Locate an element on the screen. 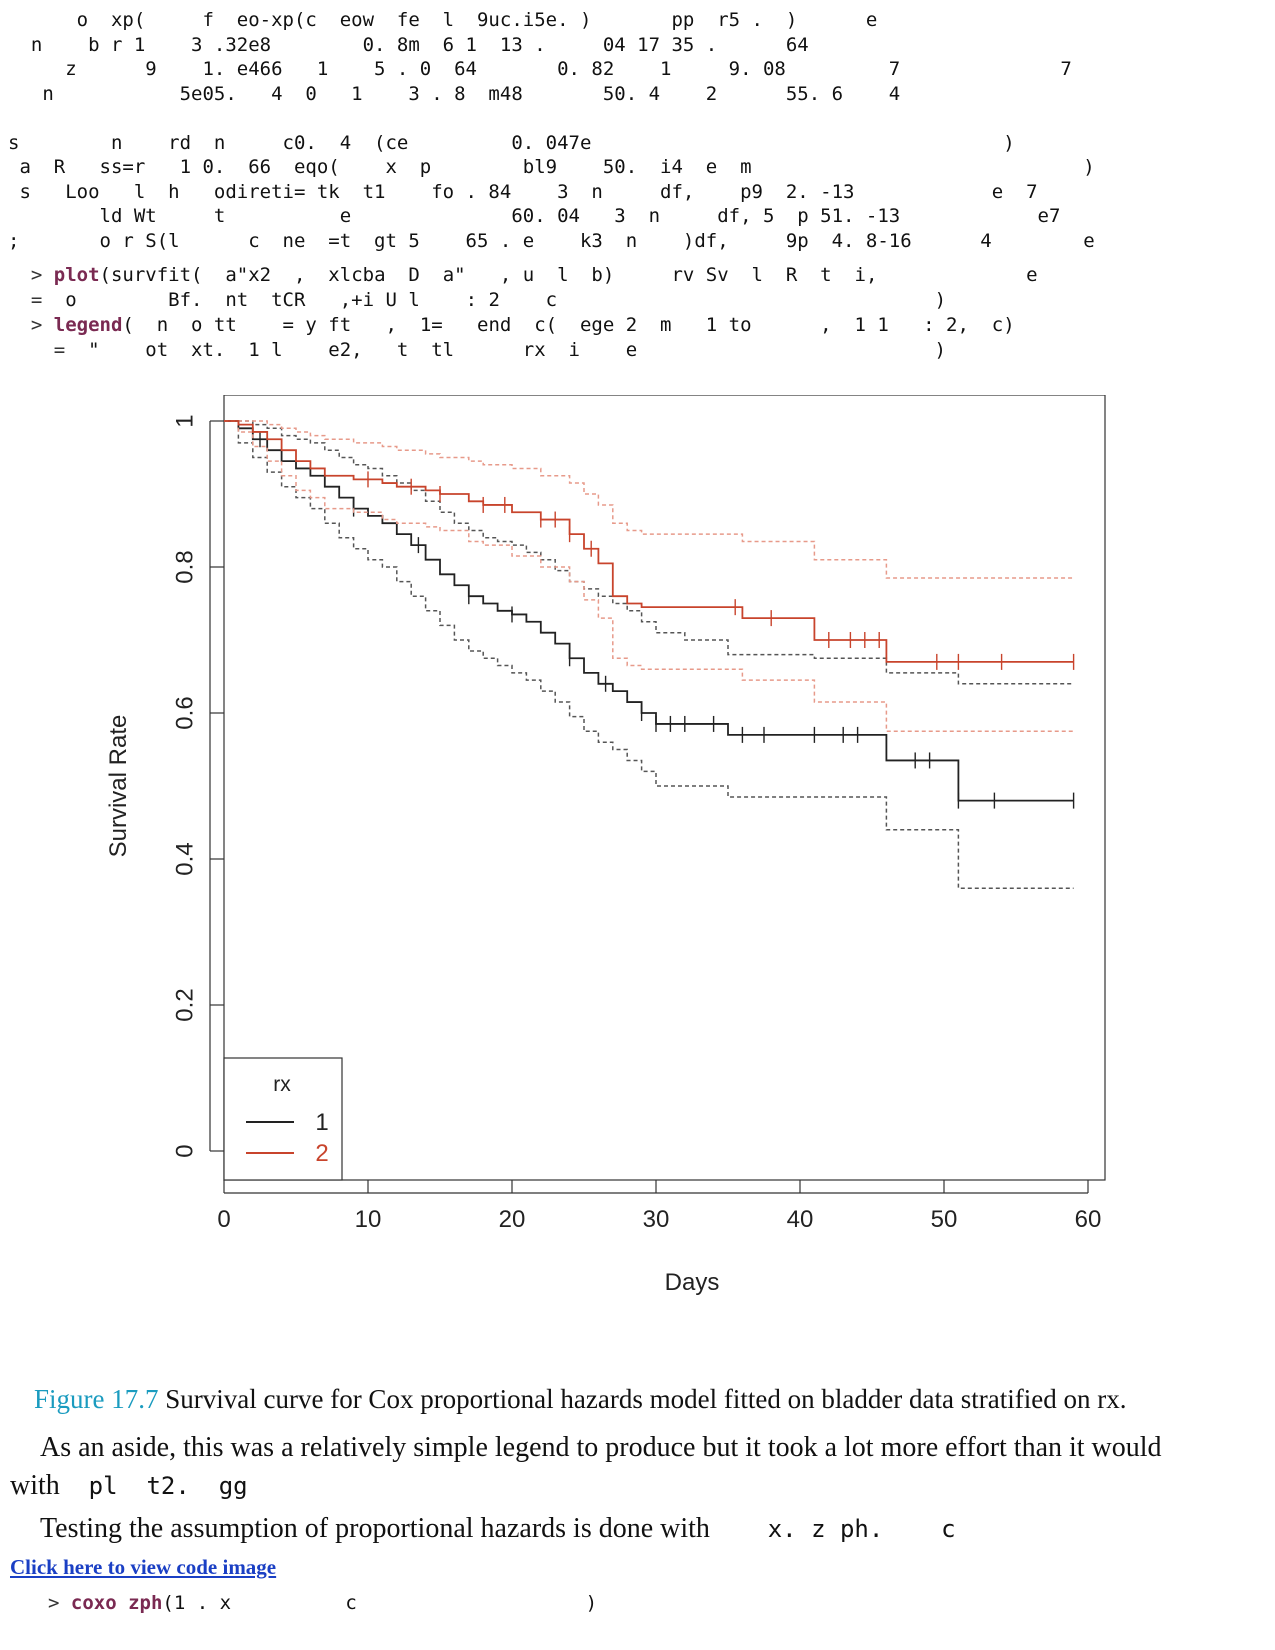 The height and width of the screenshot is (1650, 1275). figure-label: Figure 17.7 is located at coordinates (96, 1399).